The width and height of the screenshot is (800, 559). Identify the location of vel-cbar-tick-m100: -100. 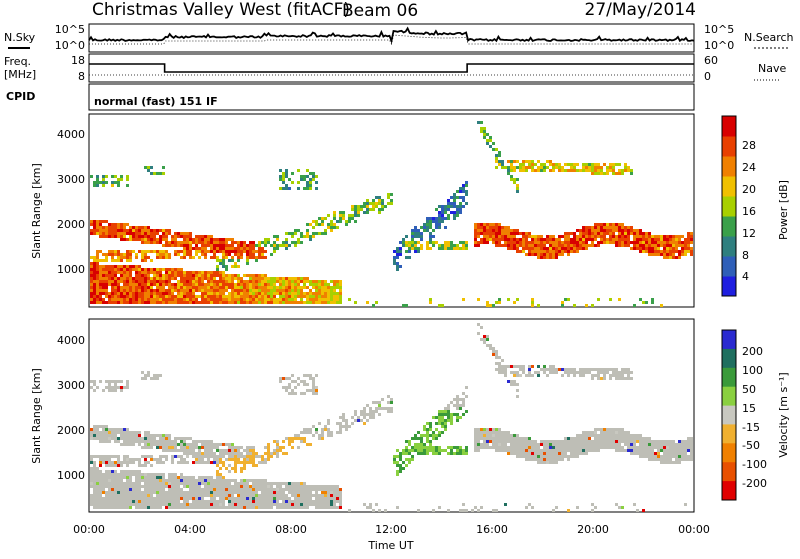
(754, 464).